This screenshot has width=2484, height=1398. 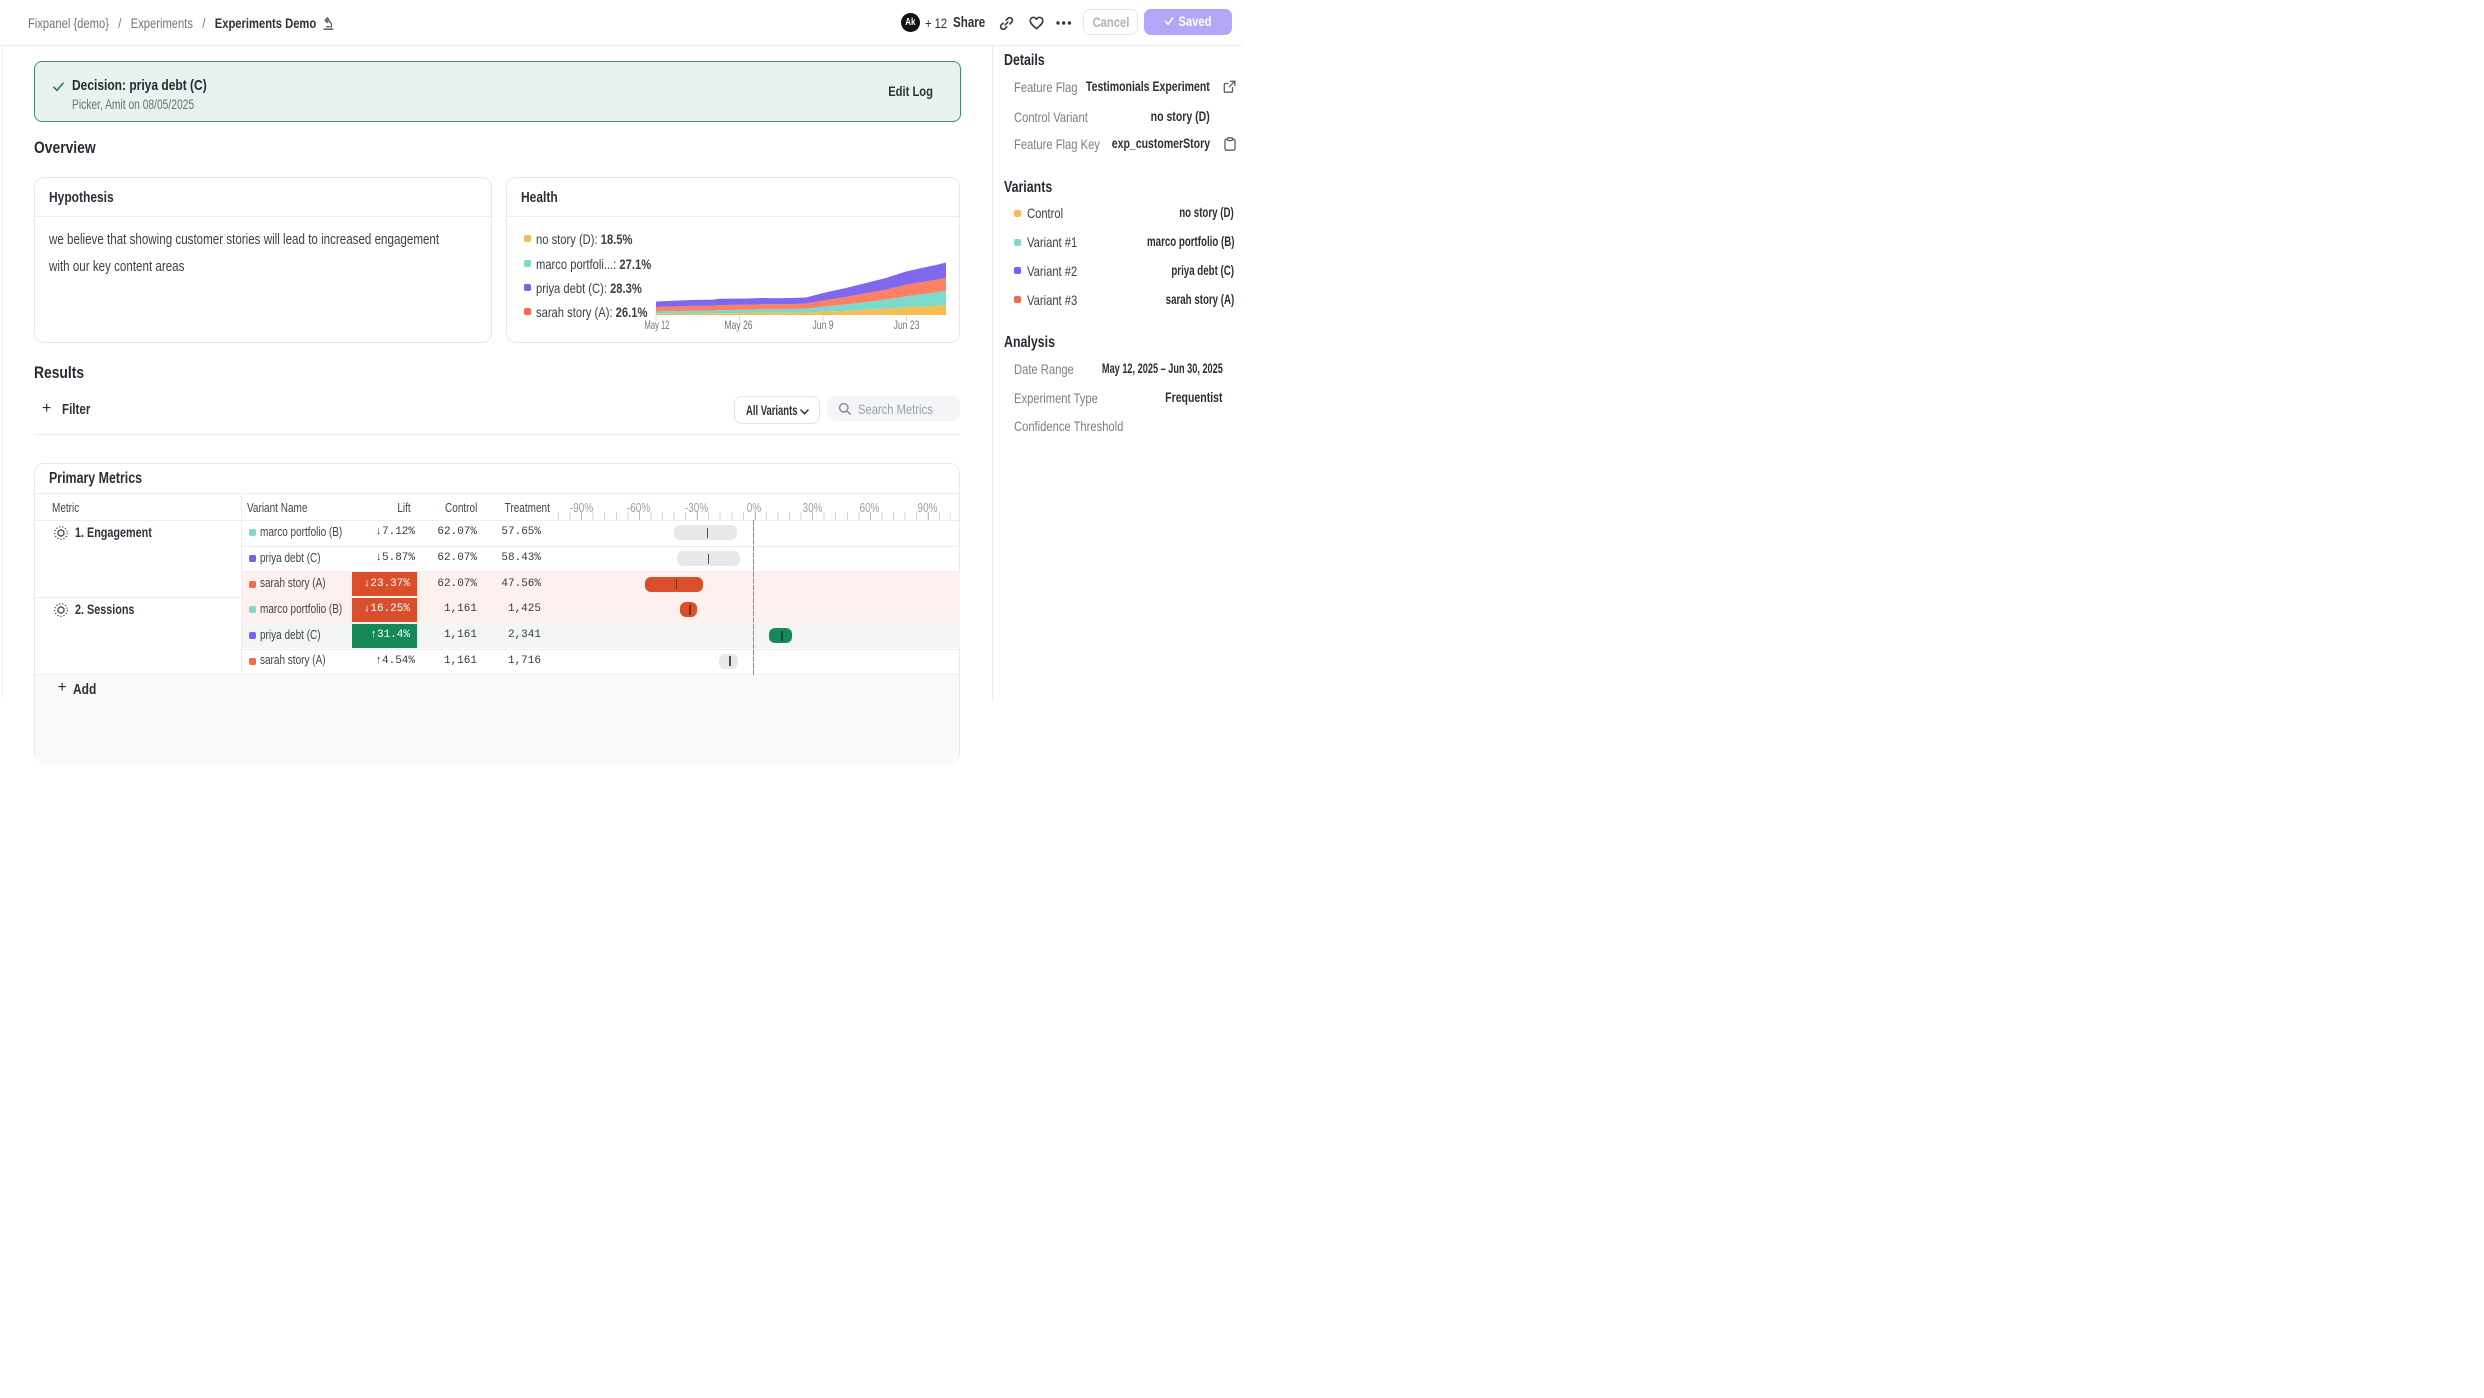 What do you see at coordinates (823, 325) in the screenshot?
I see `svg-text: Jun 9` at bounding box center [823, 325].